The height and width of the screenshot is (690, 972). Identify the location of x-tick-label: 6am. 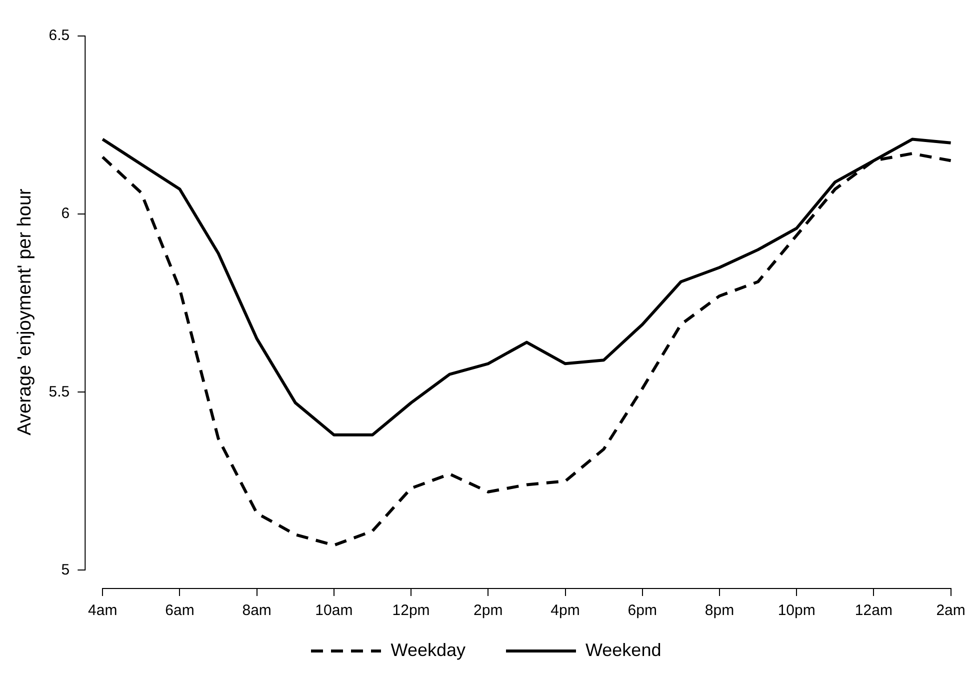
(179, 611).